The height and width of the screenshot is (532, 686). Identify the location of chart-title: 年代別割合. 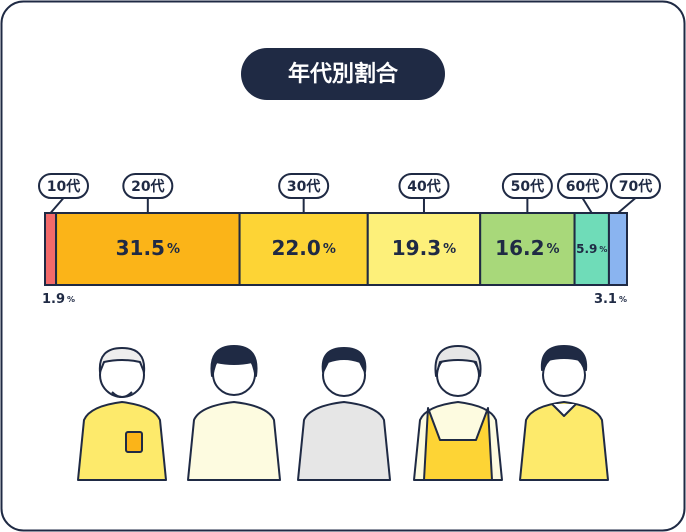
(343, 74).